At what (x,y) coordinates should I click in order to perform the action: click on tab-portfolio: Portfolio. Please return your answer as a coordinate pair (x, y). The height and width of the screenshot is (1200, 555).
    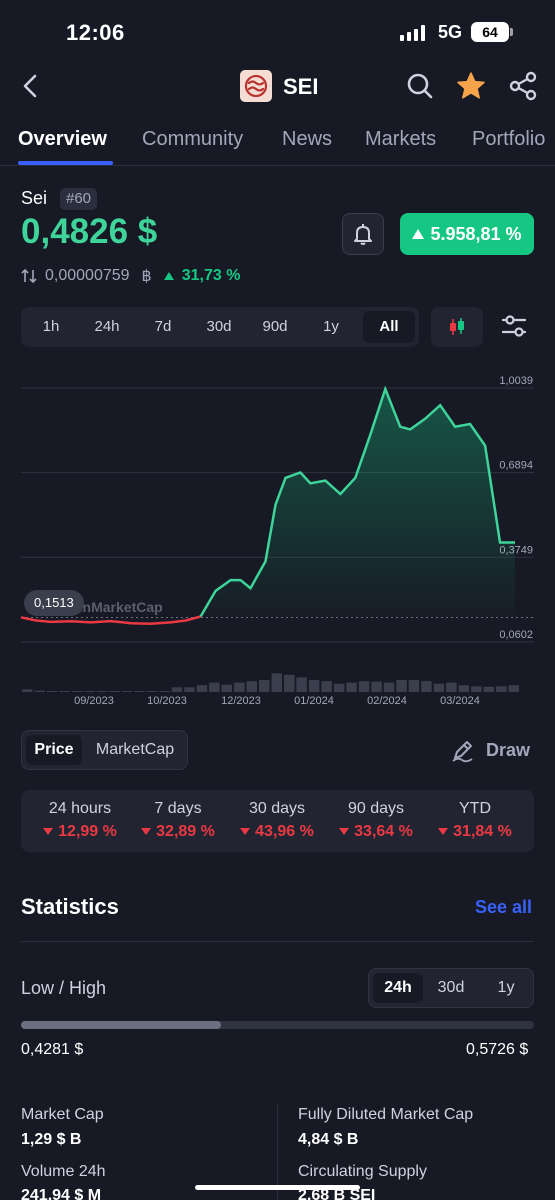
    Looking at the image, I should click on (509, 139).